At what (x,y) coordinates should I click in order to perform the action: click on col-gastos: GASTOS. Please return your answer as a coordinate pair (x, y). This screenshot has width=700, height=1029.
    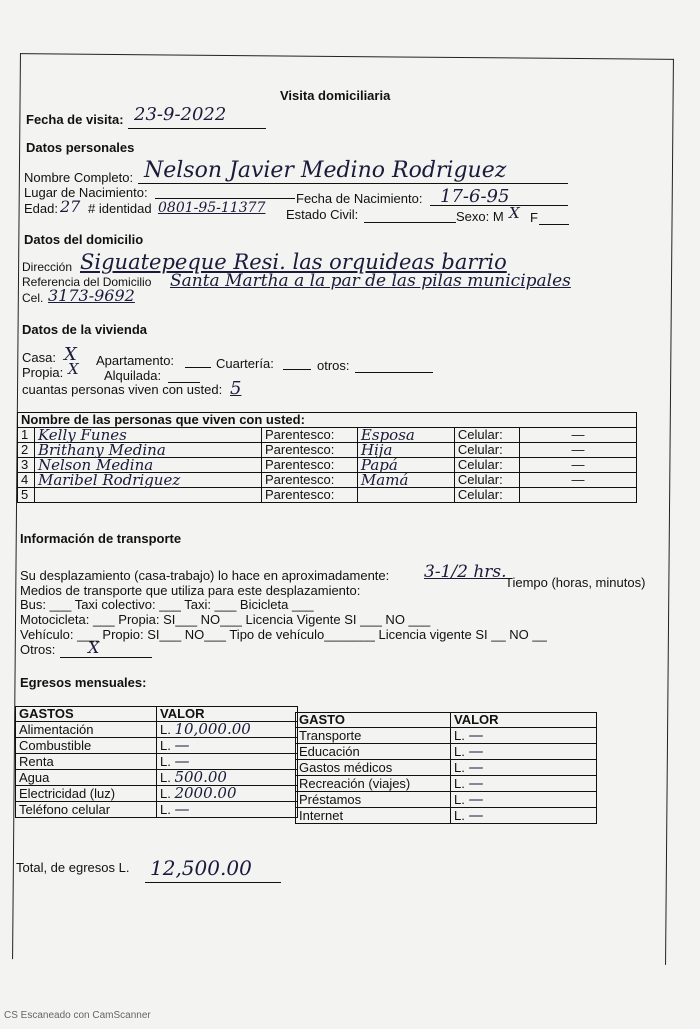
    Looking at the image, I should click on (86, 714).